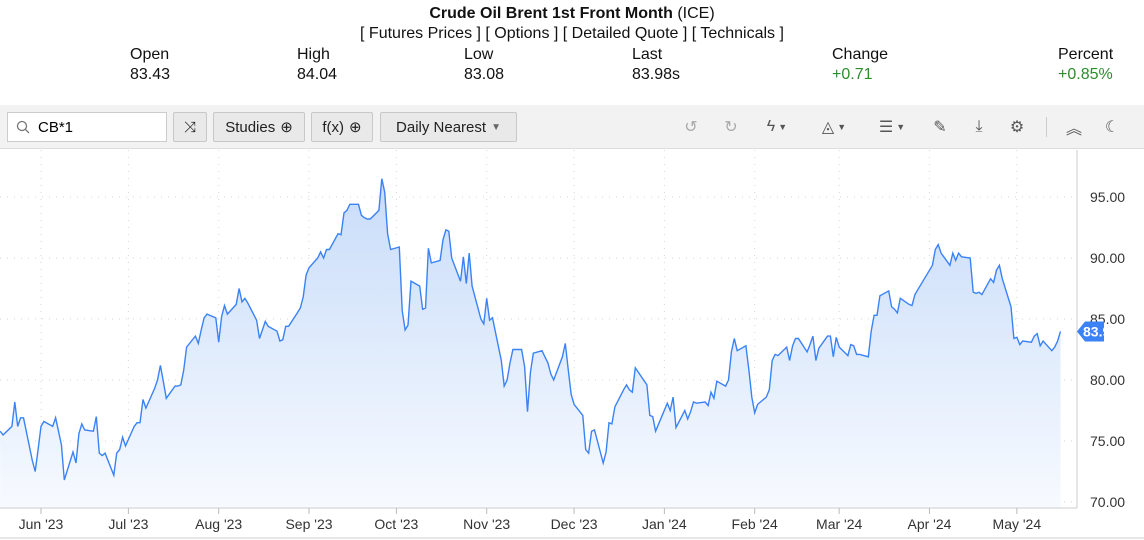 The width and height of the screenshot is (1144, 540). I want to click on last-price-label: 83.98, so click(1100, 331).